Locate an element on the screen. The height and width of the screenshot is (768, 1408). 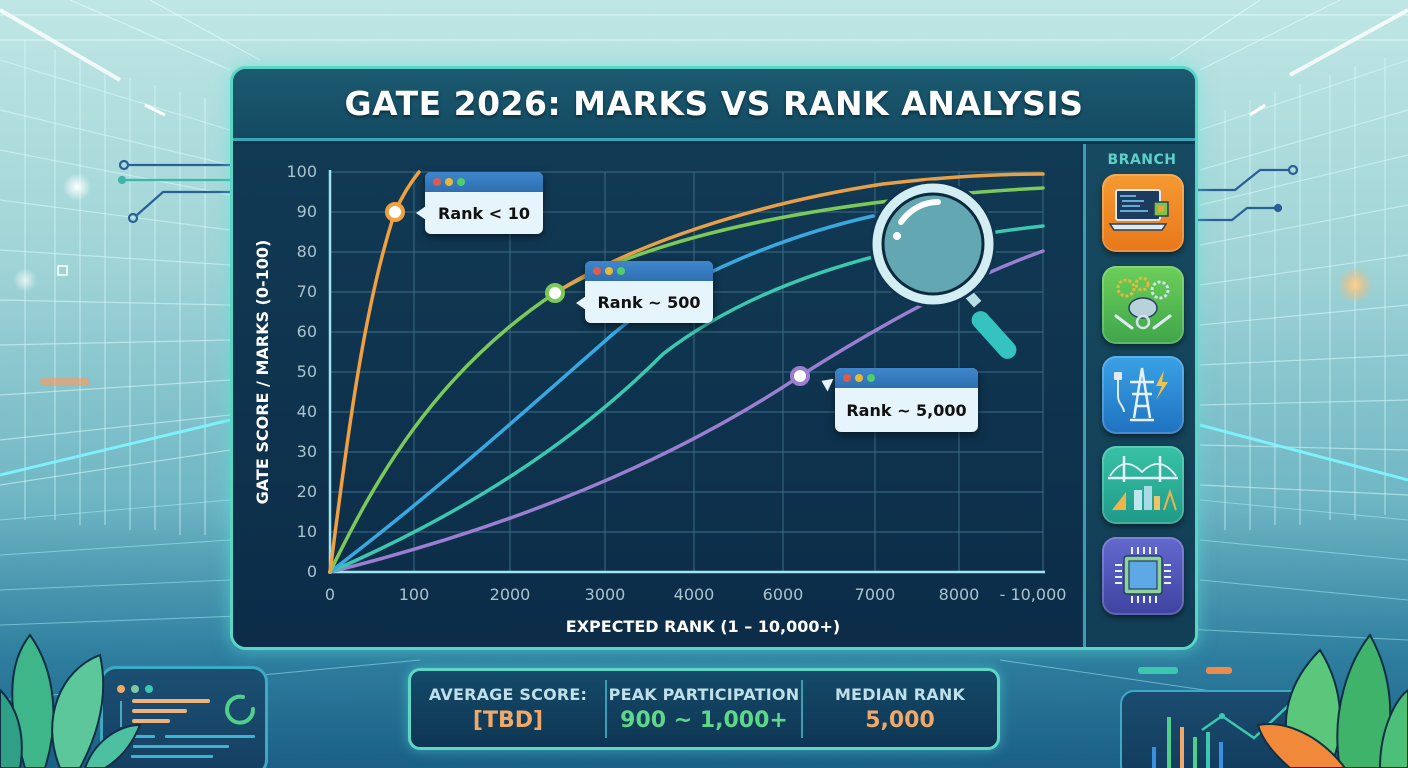
series-orange-upper is located at coordinates (799, 233).